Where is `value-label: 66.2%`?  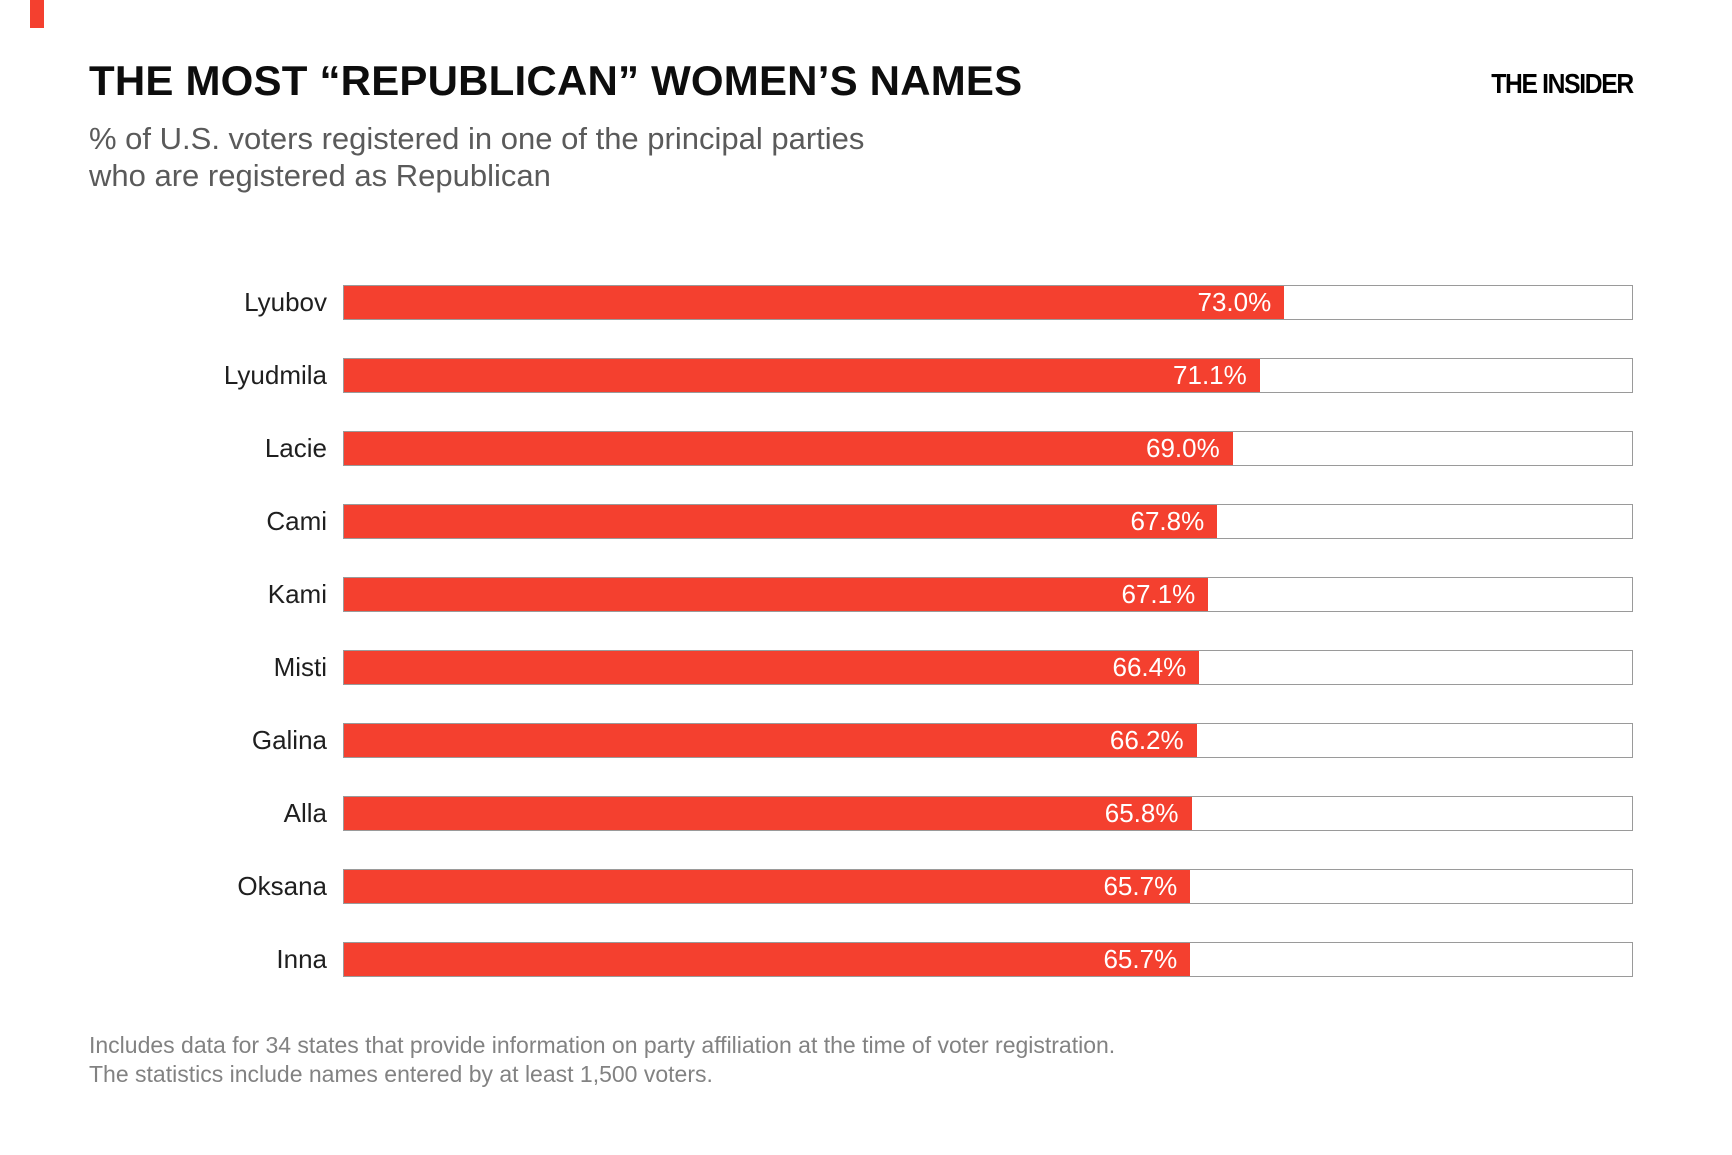
value-label: 66.2% is located at coordinates (1146, 740).